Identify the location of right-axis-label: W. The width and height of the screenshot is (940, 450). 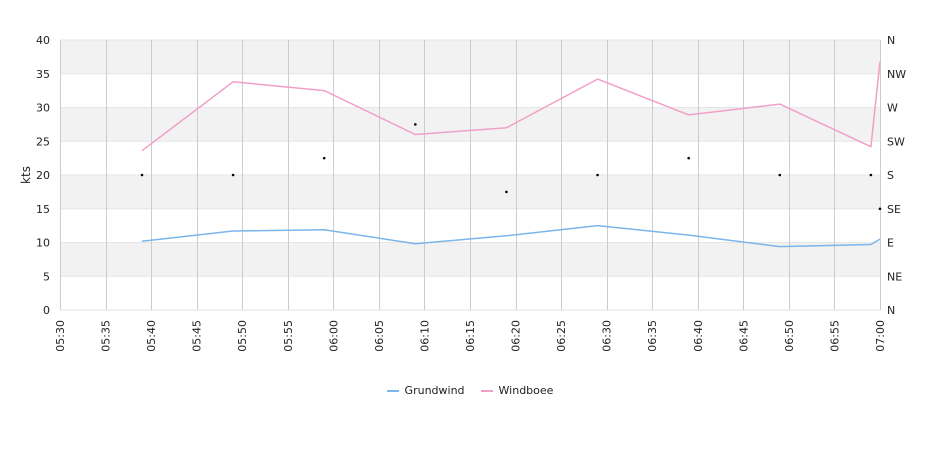
(892, 108).